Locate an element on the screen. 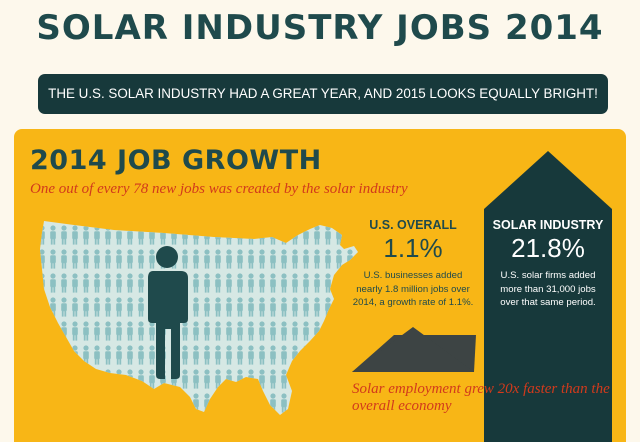 The width and height of the screenshot is (640, 442). solar-industry-arrow is located at coordinates (548, 296).